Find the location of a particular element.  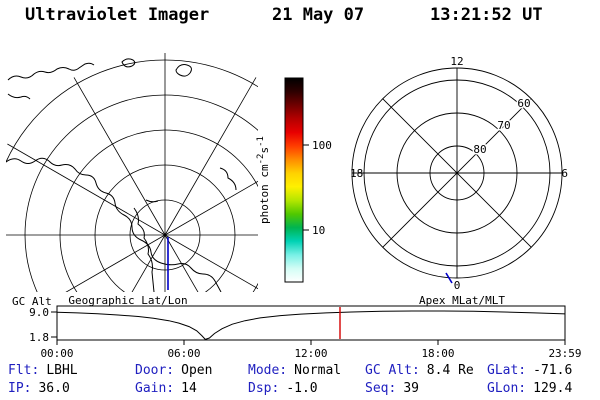

geo-caption: Geographic Lat/Lon is located at coordinates (128, 300).